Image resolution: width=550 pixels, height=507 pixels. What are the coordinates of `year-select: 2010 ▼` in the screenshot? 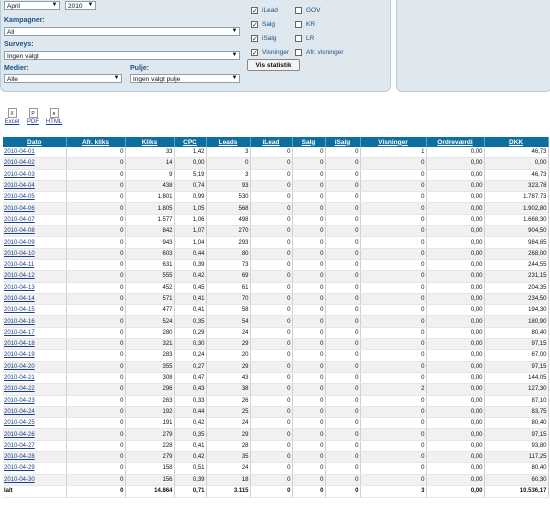 It's located at (80, 5).